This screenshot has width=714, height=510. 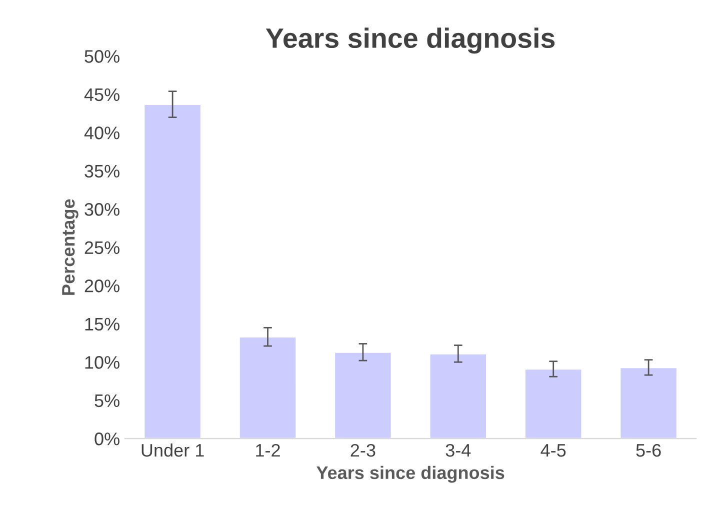 I want to click on y-tick-label: 10%, so click(x=102, y=362).